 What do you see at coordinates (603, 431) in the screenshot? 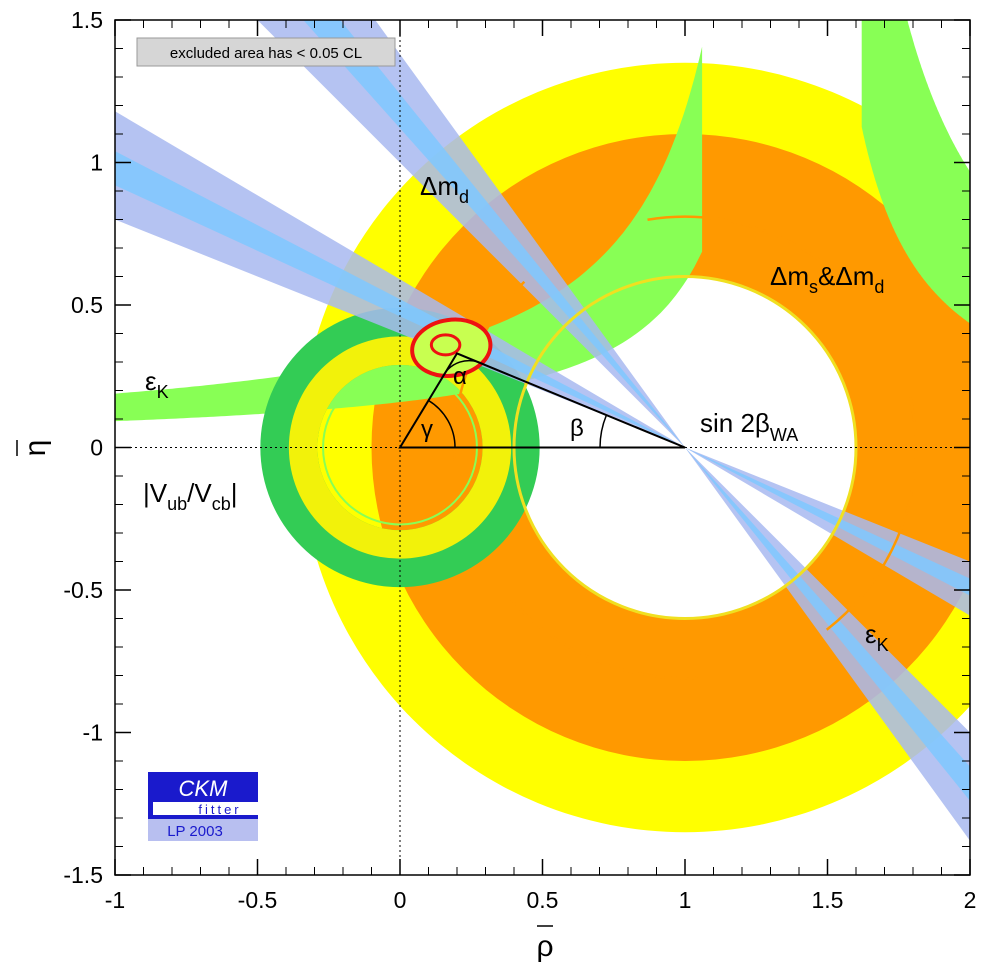
I see `angle-beta-arc` at bounding box center [603, 431].